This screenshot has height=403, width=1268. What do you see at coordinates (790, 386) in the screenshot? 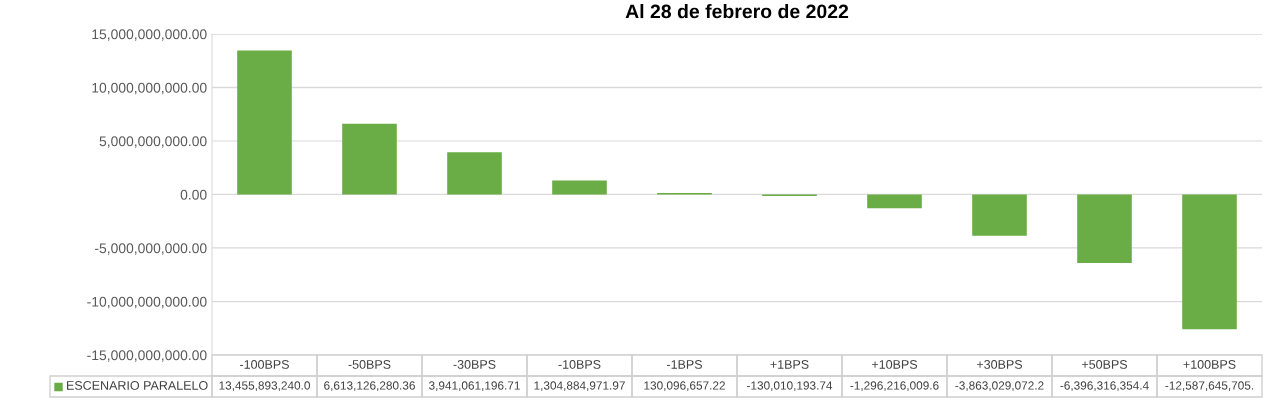
I see `data-label: -130,010,193.74` at bounding box center [790, 386].